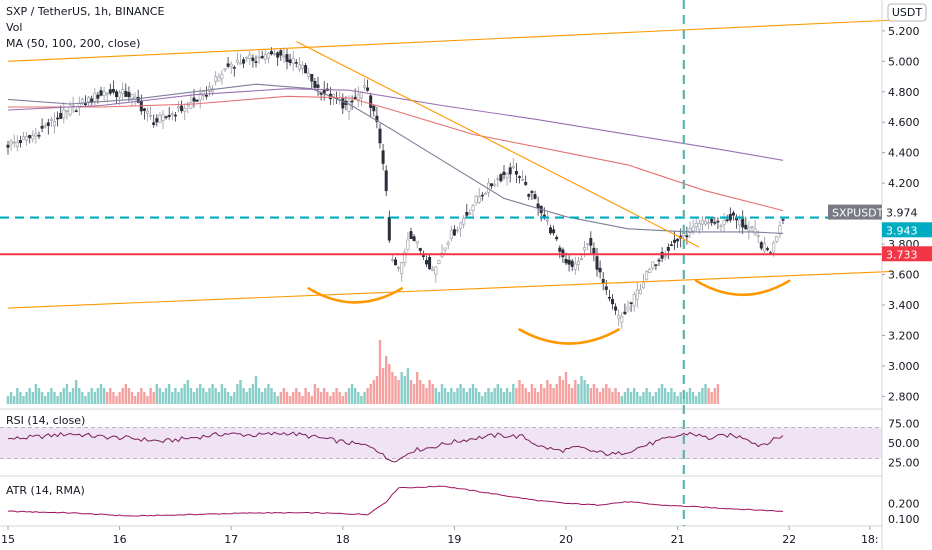 This screenshot has height=550, width=932. Describe the element at coordinates (855, 212) in the screenshot. I see `symbol-badge-bg` at that location.